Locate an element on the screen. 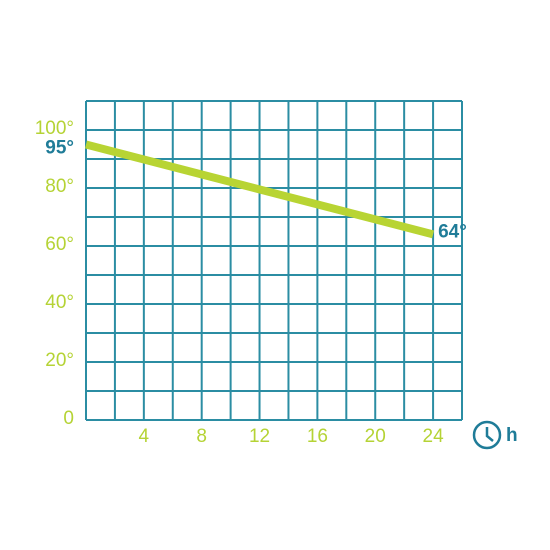 Image resolution: width=550 pixels, height=550 pixels. x-tick-label: 16 is located at coordinates (317, 436).